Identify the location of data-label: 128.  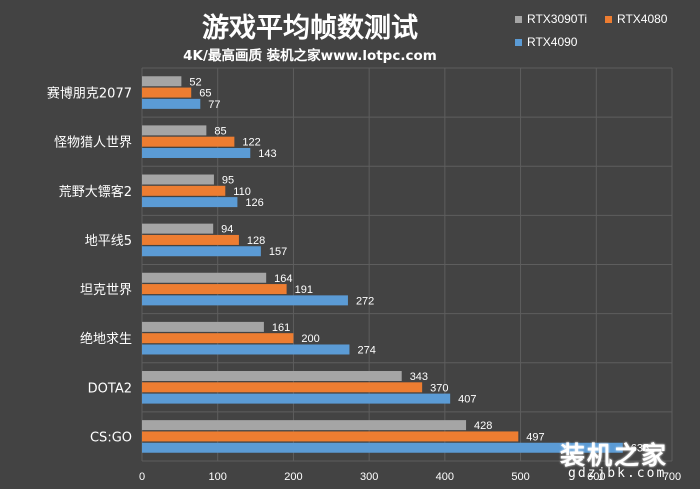
(256, 241).